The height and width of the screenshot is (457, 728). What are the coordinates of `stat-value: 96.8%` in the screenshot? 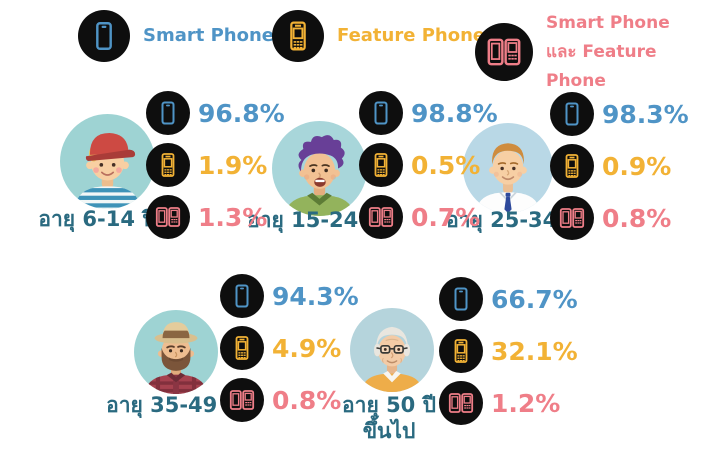 It's located at (241, 113).